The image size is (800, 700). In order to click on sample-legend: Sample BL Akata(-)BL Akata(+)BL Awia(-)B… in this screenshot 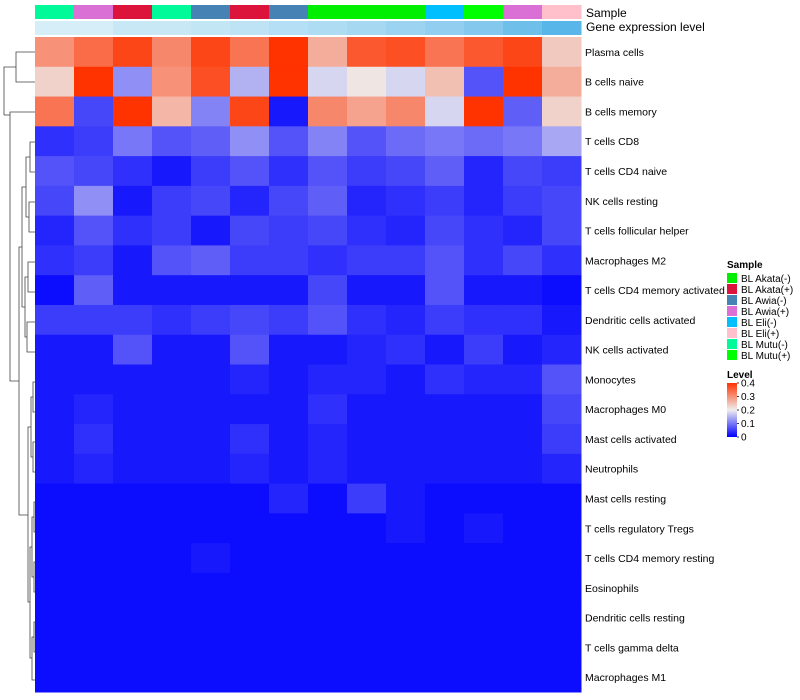, I will do `click(760, 311)`.